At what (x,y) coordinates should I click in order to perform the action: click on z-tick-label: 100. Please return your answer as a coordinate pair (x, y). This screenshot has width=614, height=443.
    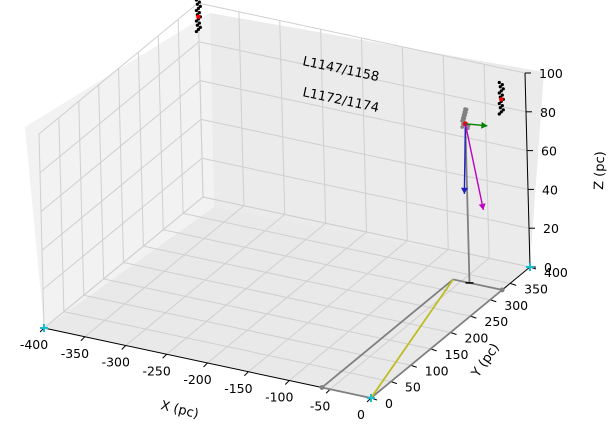
    Looking at the image, I should click on (551, 73).